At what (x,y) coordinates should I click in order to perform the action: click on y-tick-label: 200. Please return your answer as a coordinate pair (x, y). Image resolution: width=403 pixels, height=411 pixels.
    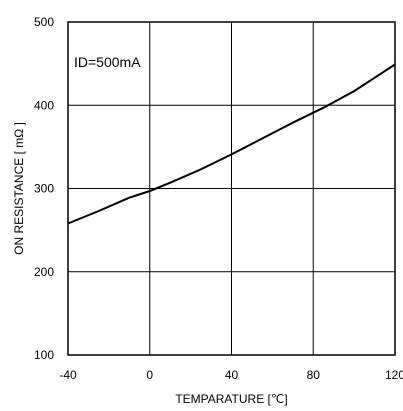
    Looking at the image, I should click on (44, 272).